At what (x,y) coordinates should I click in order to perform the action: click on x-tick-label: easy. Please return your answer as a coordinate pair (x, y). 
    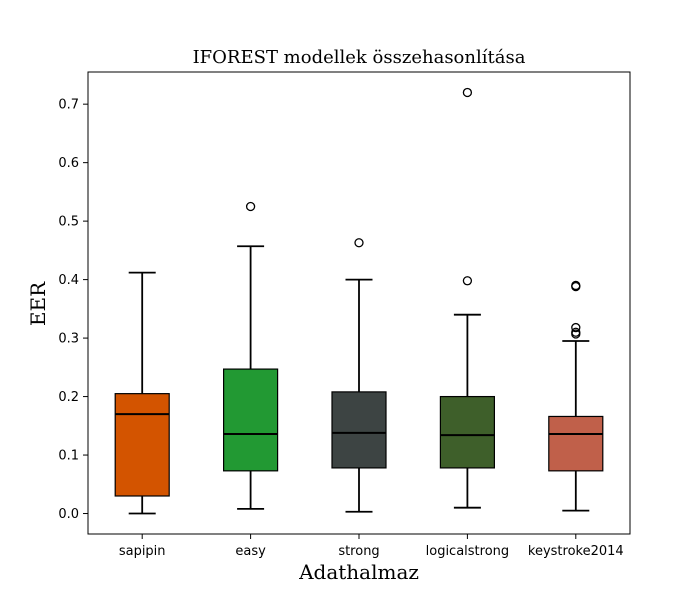
    Looking at the image, I should click on (250, 551).